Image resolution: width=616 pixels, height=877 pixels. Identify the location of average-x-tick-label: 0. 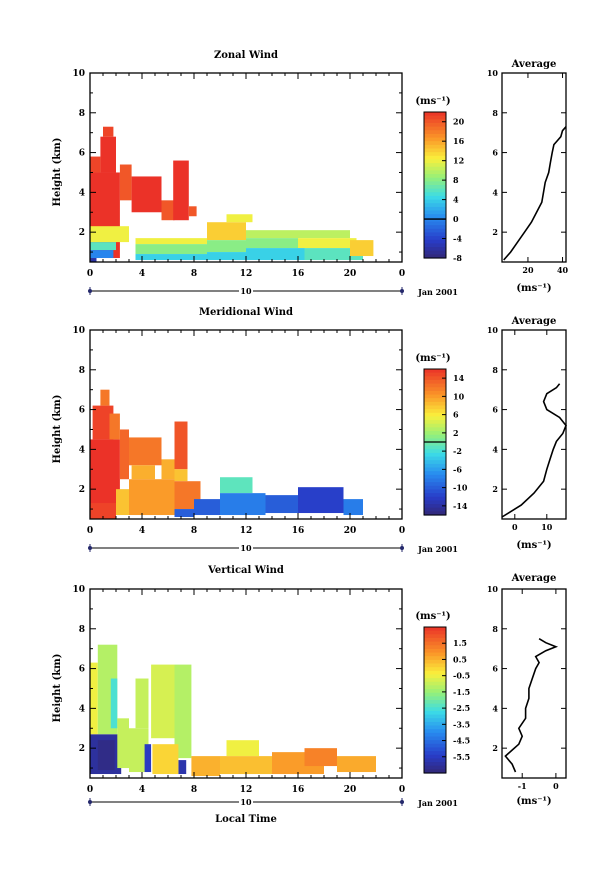
(515, 527).